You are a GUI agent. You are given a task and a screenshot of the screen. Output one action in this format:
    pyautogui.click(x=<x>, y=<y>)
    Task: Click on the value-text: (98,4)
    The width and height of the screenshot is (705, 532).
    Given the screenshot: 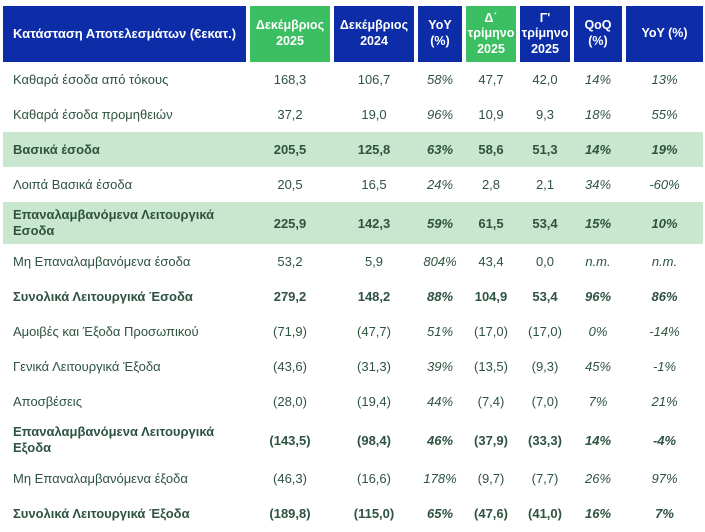 What is the action you would take?
    pyautogui.click(x=374, y=440)
    